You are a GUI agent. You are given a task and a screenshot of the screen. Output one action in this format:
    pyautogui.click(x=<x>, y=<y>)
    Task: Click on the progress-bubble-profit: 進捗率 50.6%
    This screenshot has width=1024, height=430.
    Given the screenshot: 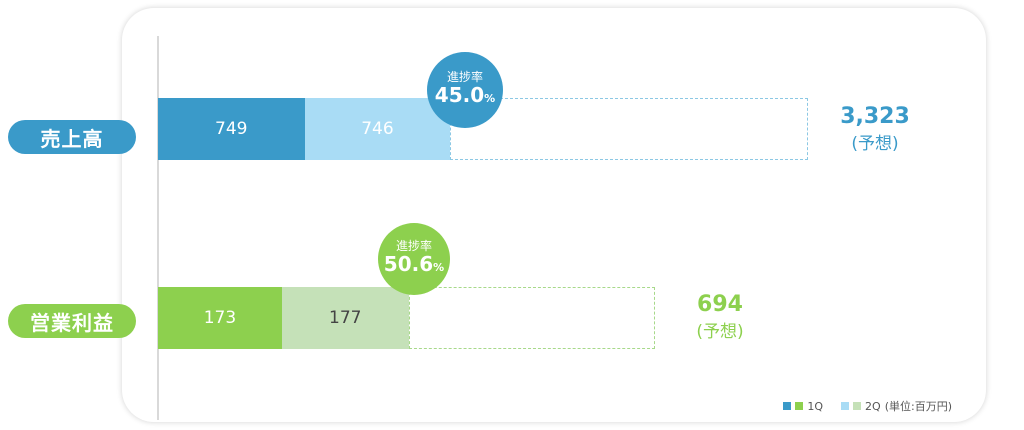 What is the action you would take?
    pyautogui.click(x=414, y=259)
    